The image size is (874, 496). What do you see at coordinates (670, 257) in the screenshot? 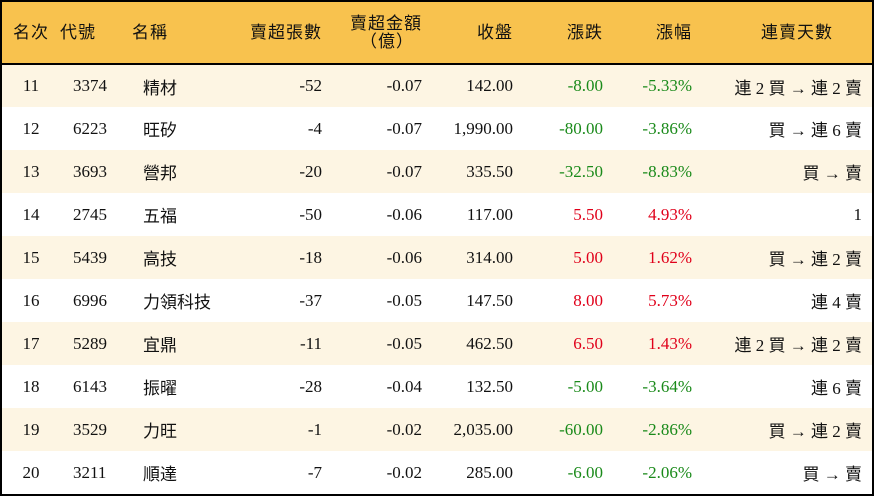
I see `cell-pct: 1.62%` at bounding box center [670, 257].